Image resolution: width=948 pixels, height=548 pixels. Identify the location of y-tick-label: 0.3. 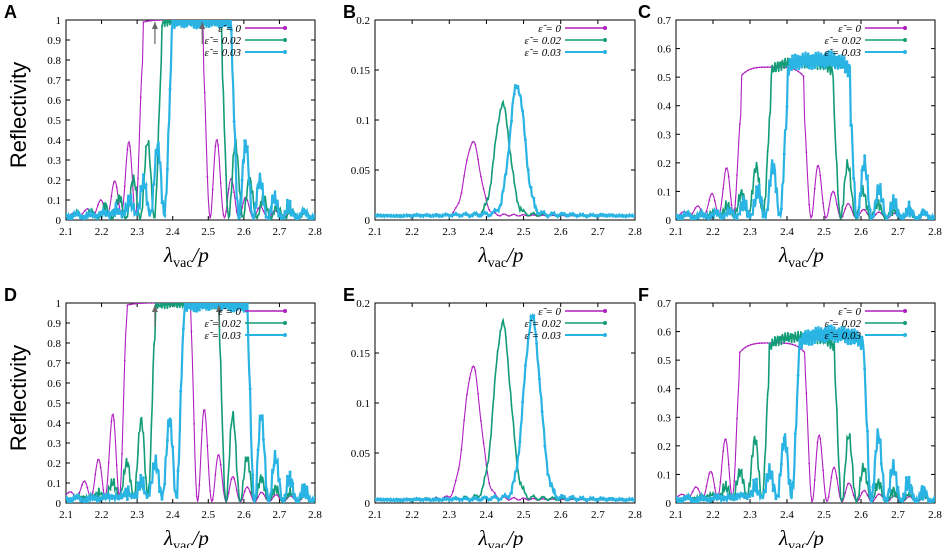
(54, 161).